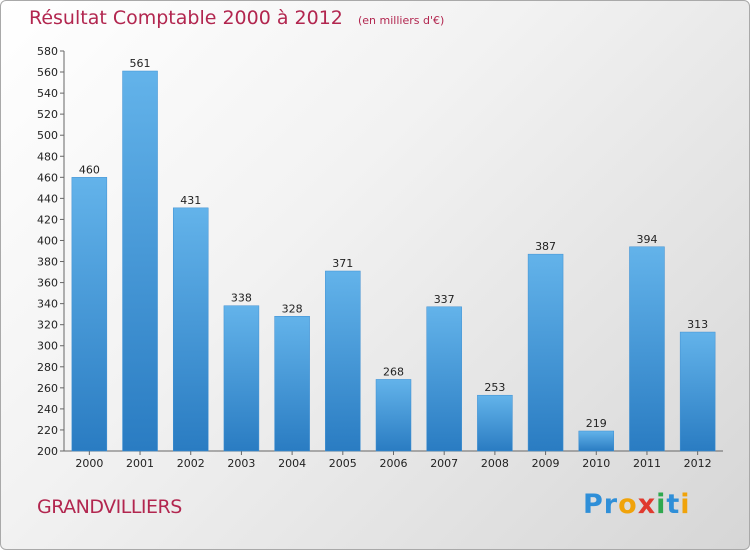  What do you see at coordinates (47, 262) in the screenshot?
I see `y-tick-label: 380` at bounding box center [47, 262].